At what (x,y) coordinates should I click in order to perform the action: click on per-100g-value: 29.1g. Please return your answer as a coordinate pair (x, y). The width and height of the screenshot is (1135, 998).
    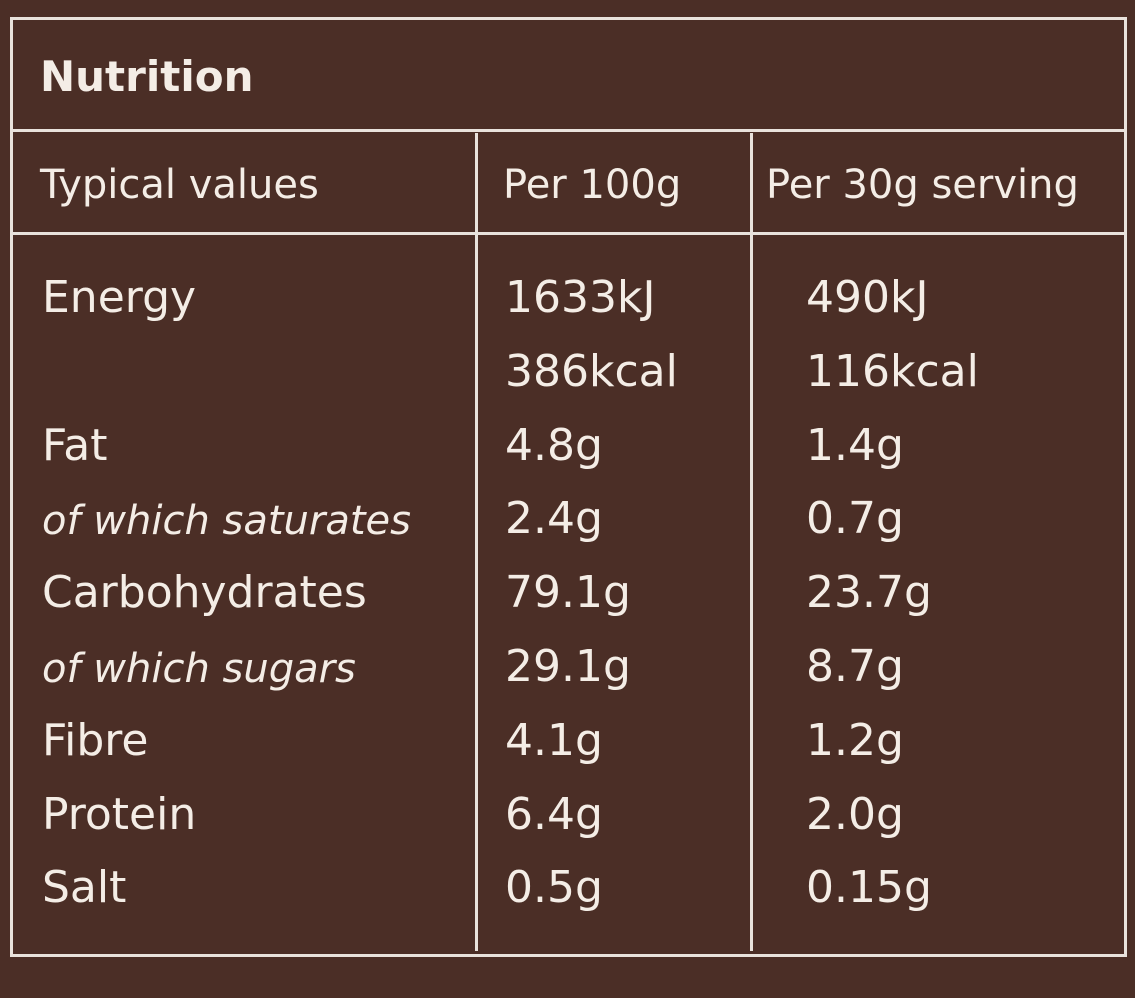
    Looking at the image, I should click on (568, 666).